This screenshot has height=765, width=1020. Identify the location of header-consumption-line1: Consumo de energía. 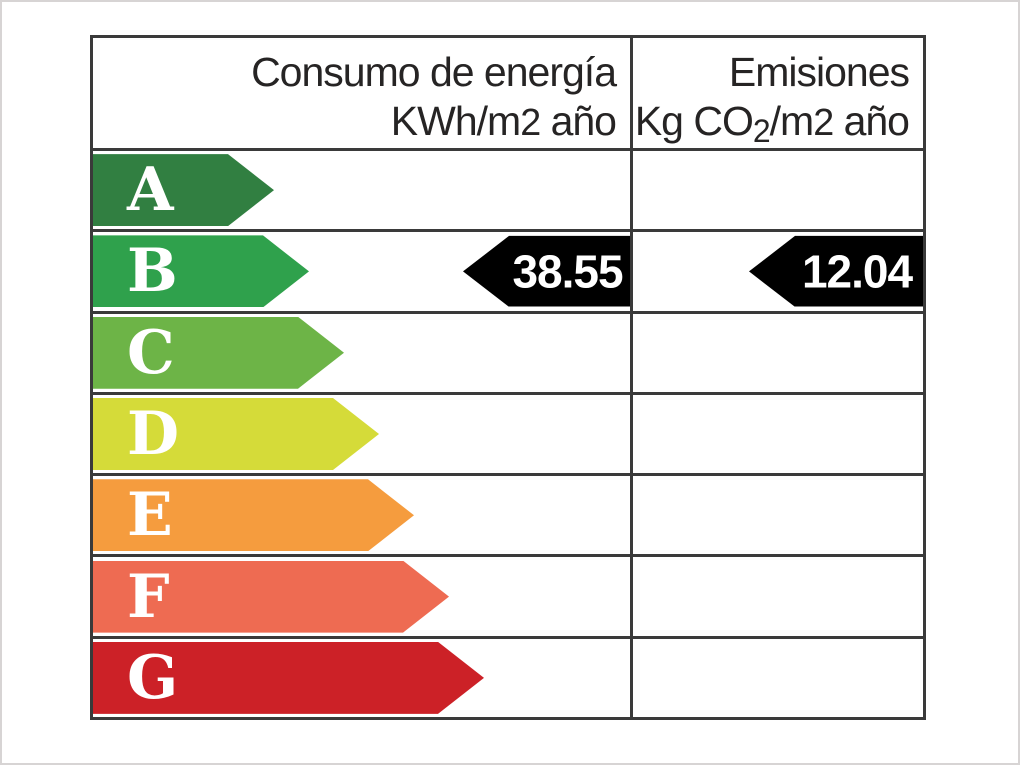
(434, 72).